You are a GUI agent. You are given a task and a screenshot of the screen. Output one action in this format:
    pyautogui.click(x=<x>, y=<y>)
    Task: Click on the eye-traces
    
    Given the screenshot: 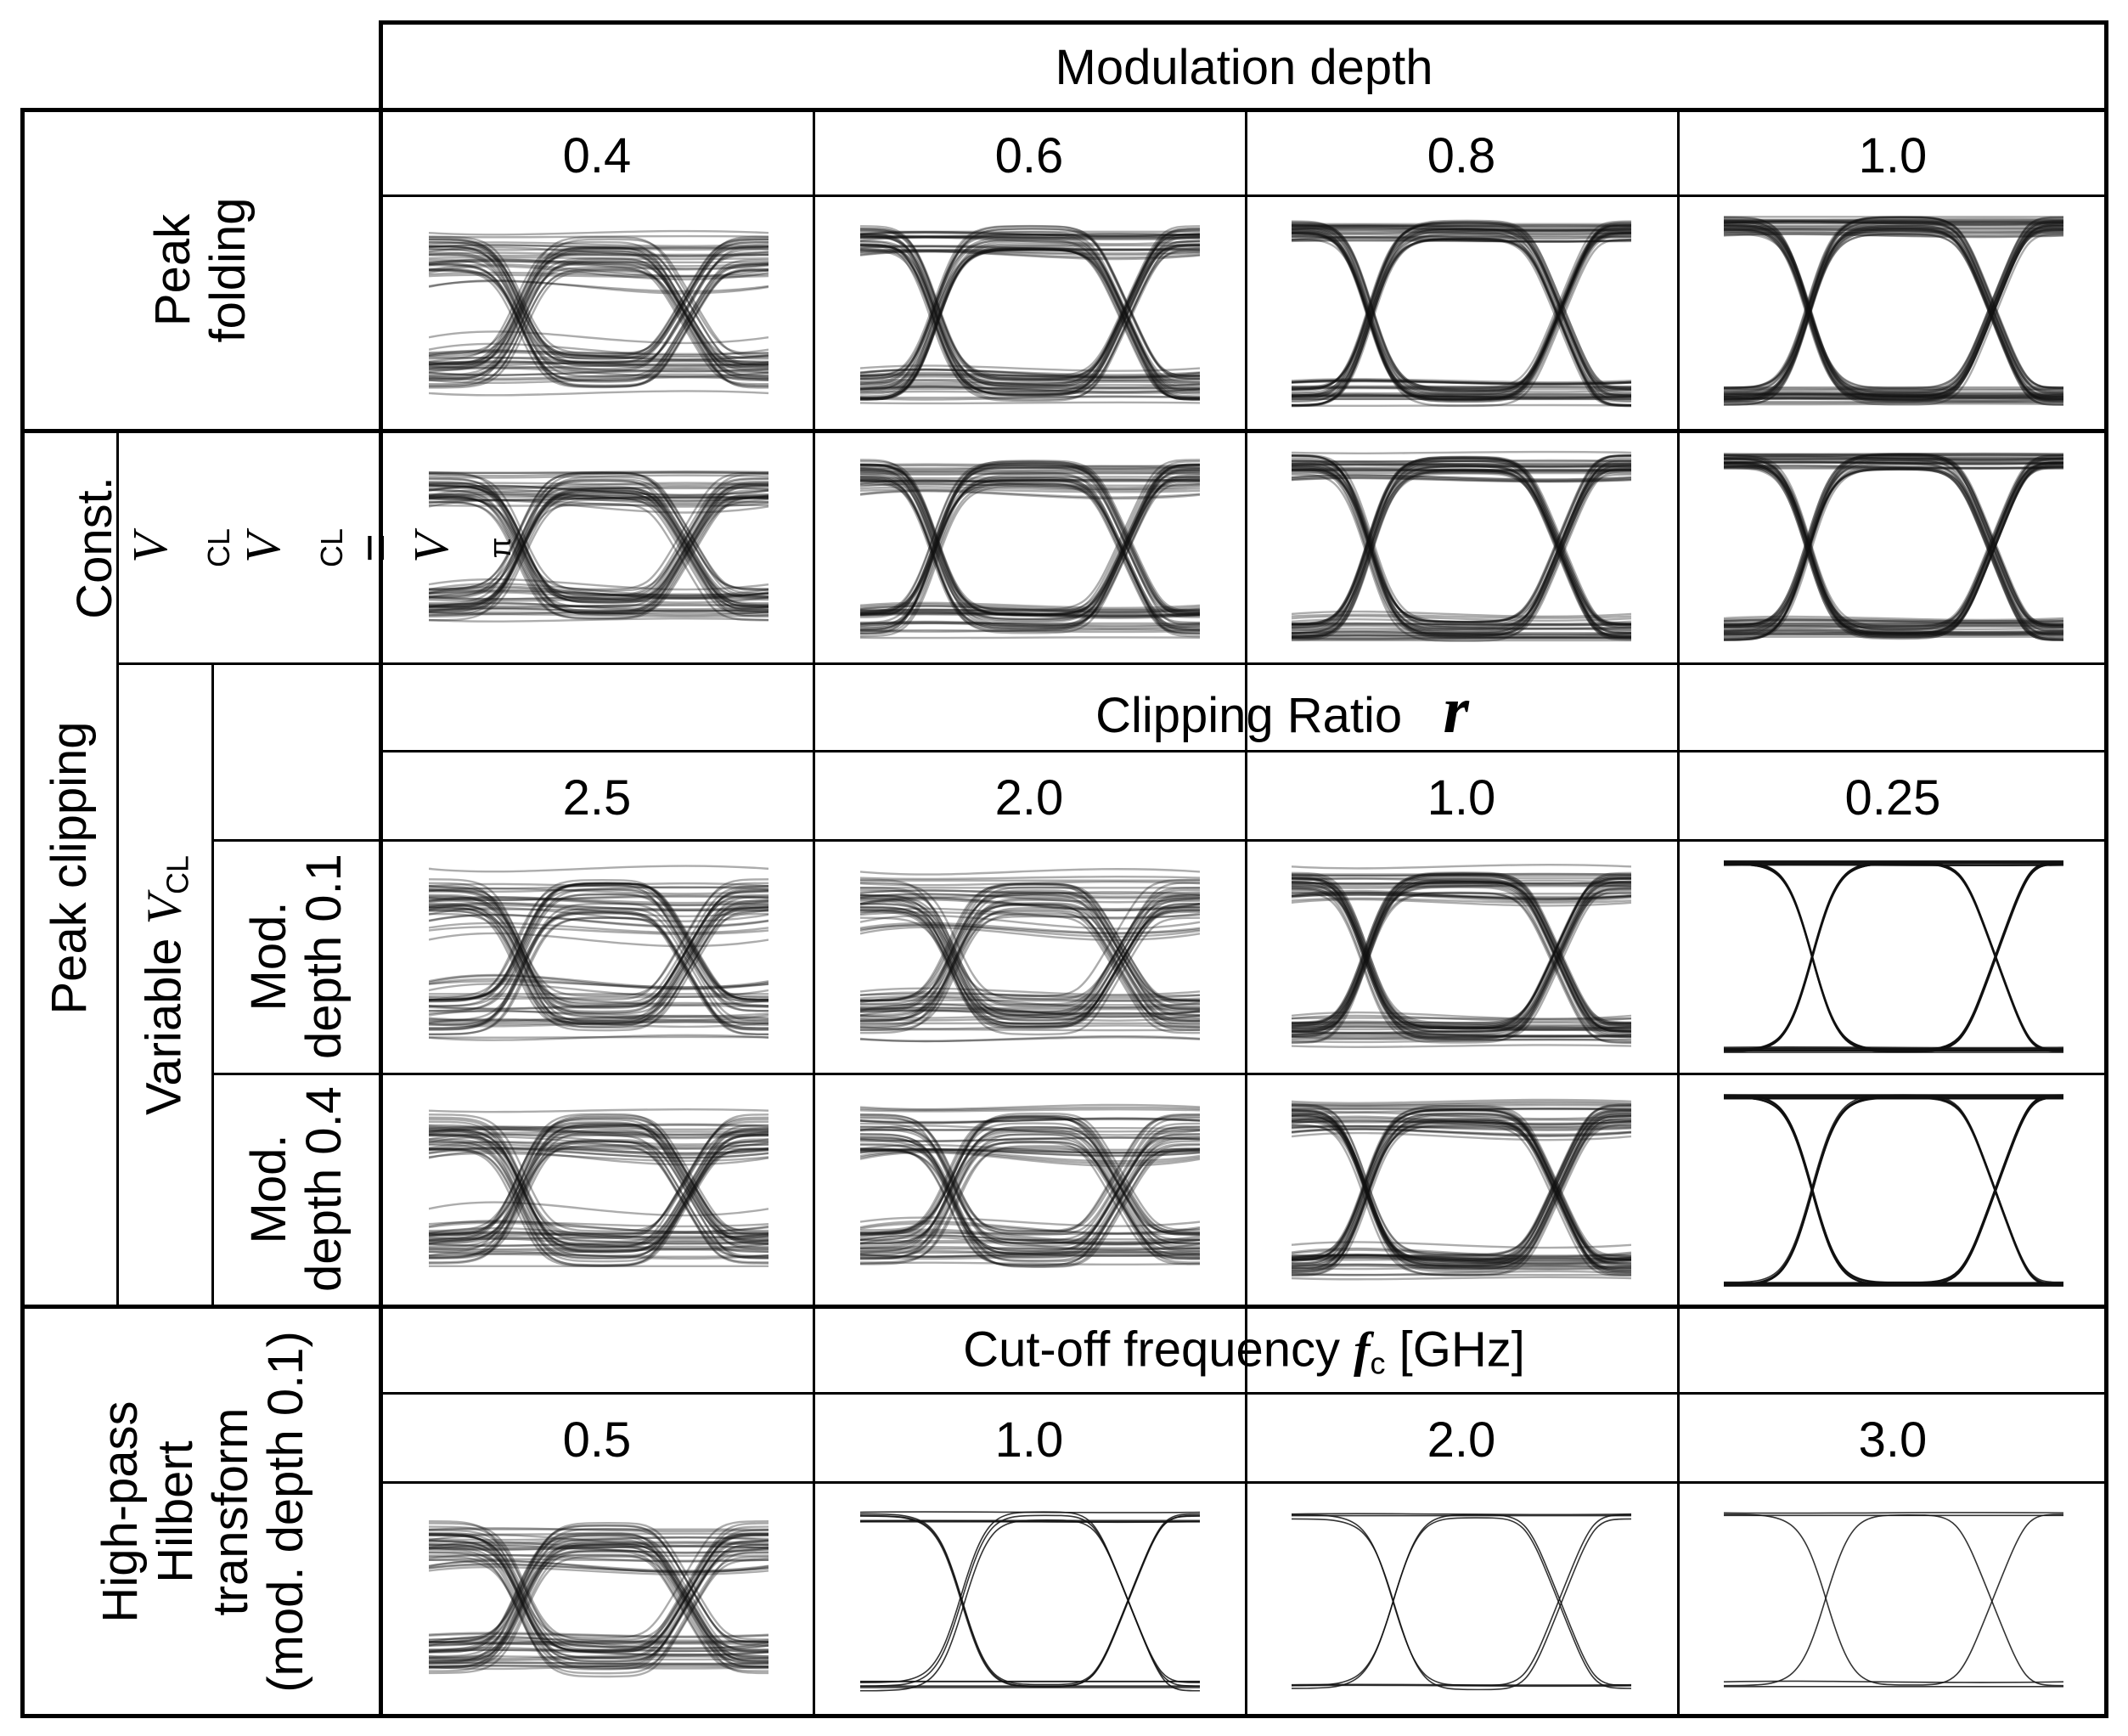 What is the action you would take?
    pyautogui.click(x=1030, y=1185)
    